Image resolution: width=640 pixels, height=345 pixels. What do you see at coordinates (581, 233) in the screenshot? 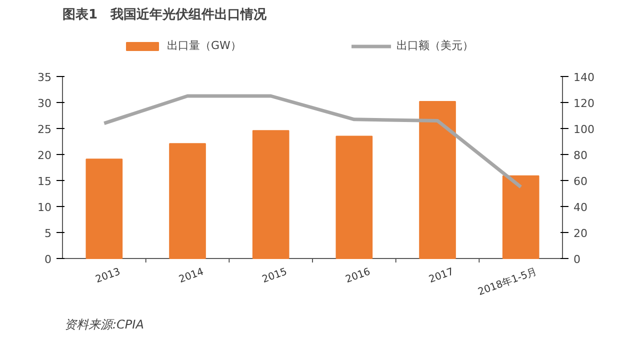
I see `y2-tick-label: 20` at bounding box center [581, 233].